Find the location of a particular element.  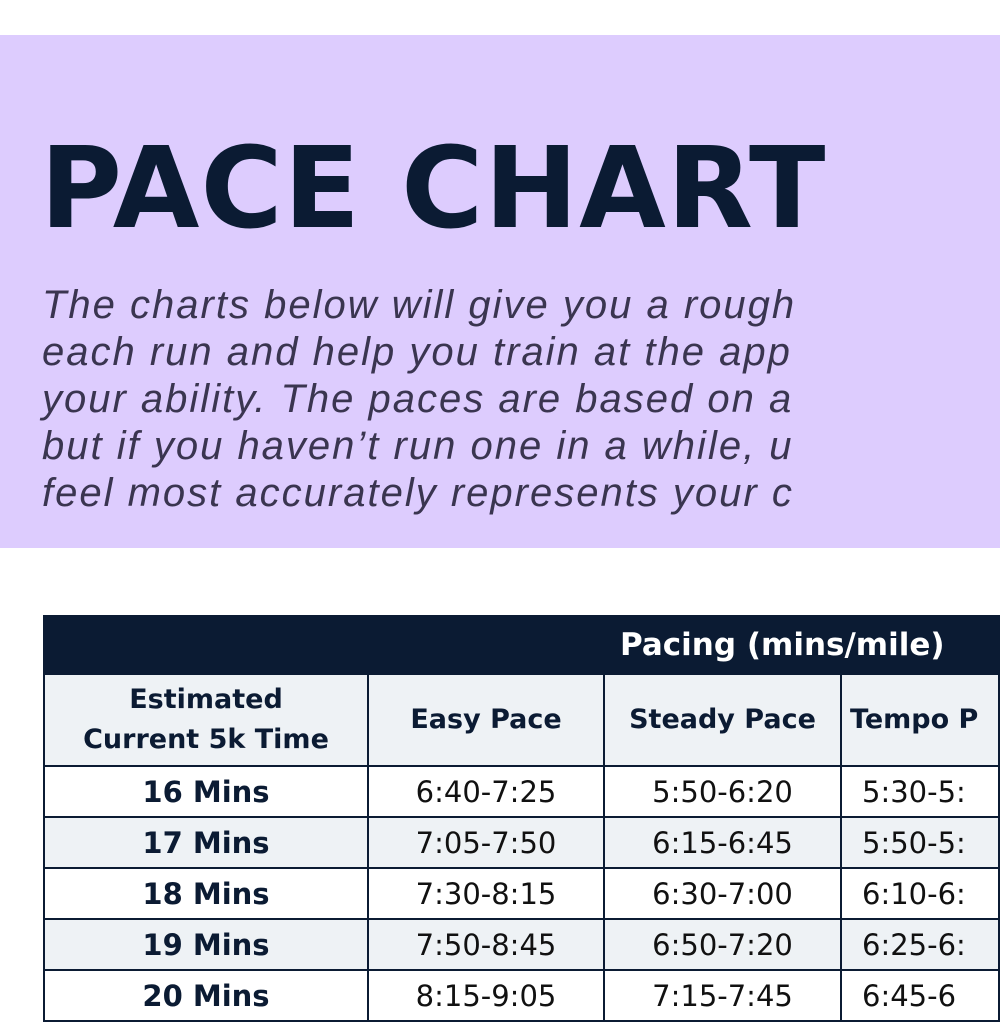

table-row: 19 Mins 7:50-8:45 6:50-7:20 6:25-6: is located at coordinates (521, 944).